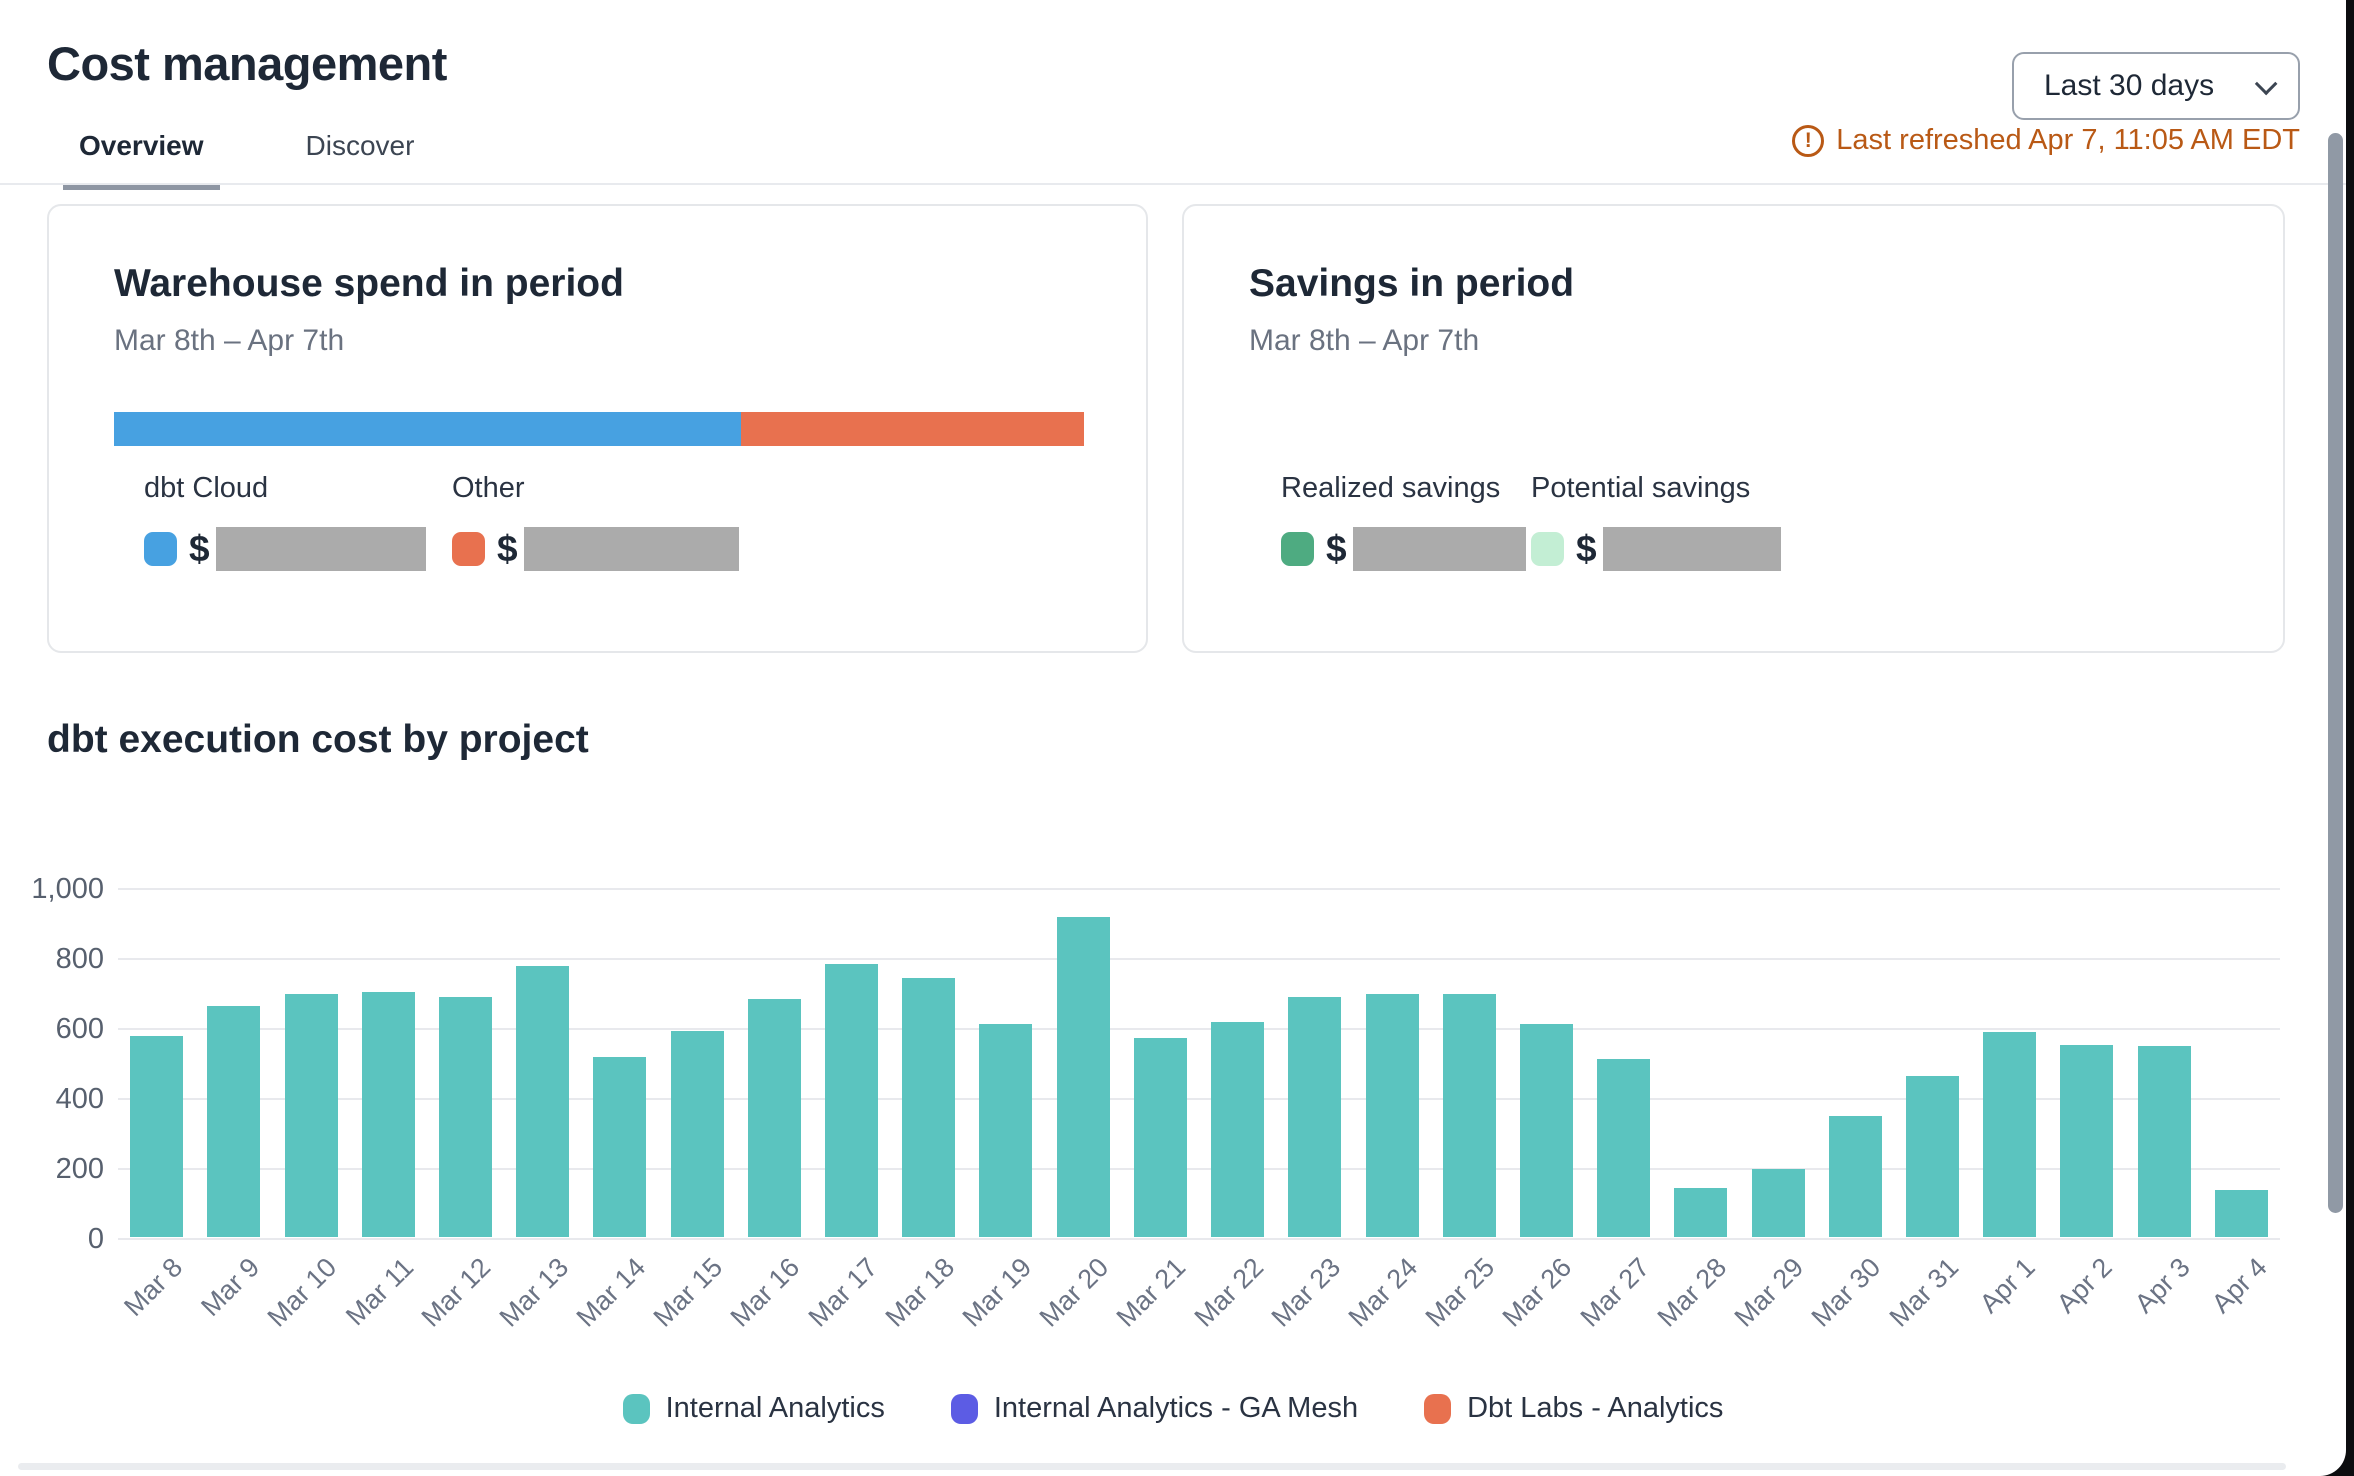  I want to click on legend-value-dbt-cloud: $, so click(298, 549).